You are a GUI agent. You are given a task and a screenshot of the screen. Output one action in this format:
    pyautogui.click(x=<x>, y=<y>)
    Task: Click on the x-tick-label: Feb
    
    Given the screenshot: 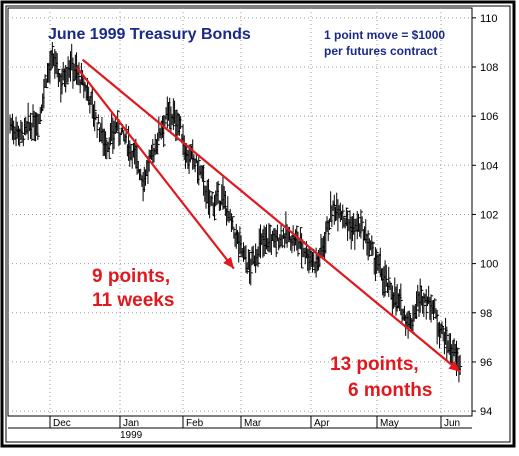 What is the action you would take?
    pyautogui.click(x=195, y=423)
    